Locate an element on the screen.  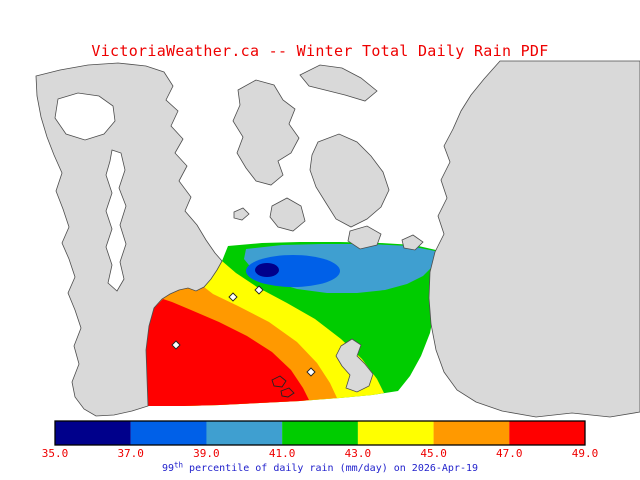
caption-base: 99 is located at coordinates (168, 468).